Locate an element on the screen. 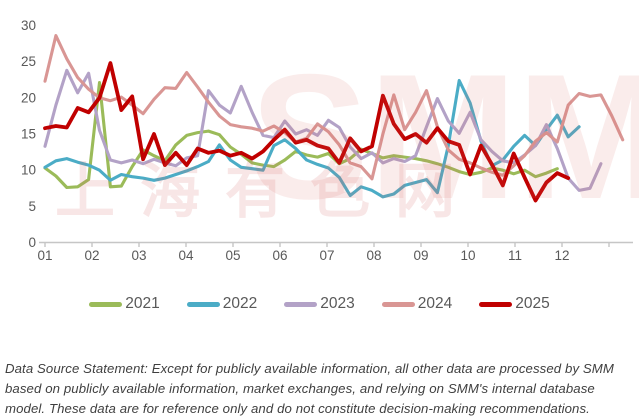 The image size is (639, 420). legend-label: 2022 is located at coordinates (240, 303).